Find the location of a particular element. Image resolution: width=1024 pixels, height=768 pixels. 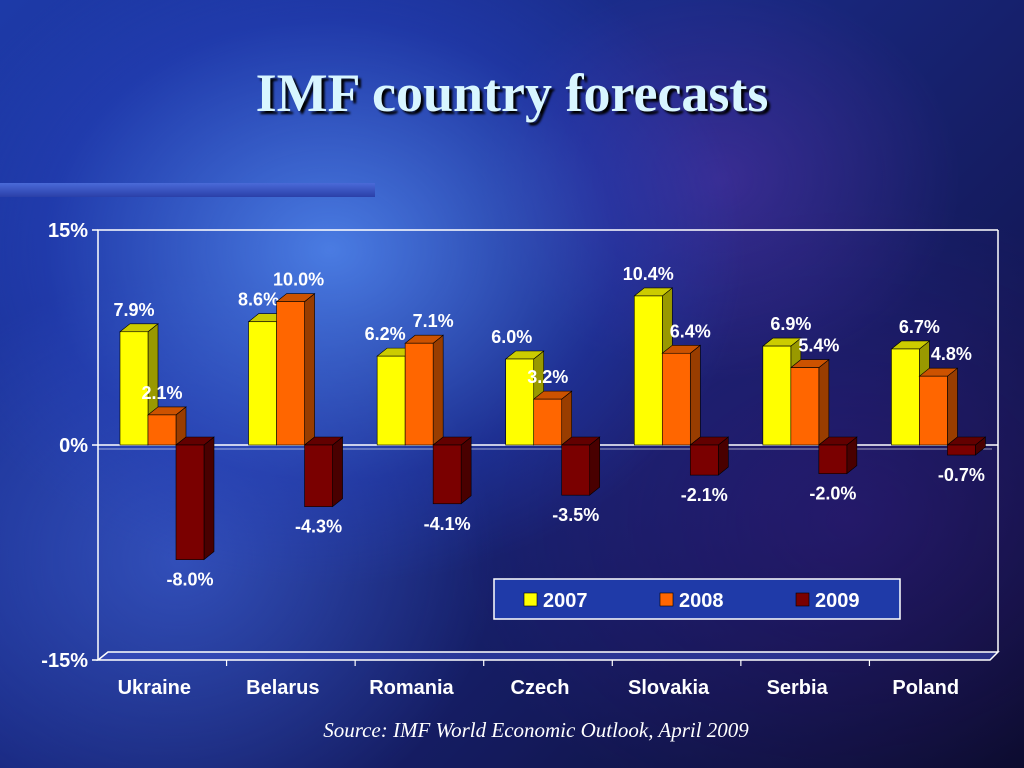

y-tick-label: 0% is located at coordinates (73, 446).